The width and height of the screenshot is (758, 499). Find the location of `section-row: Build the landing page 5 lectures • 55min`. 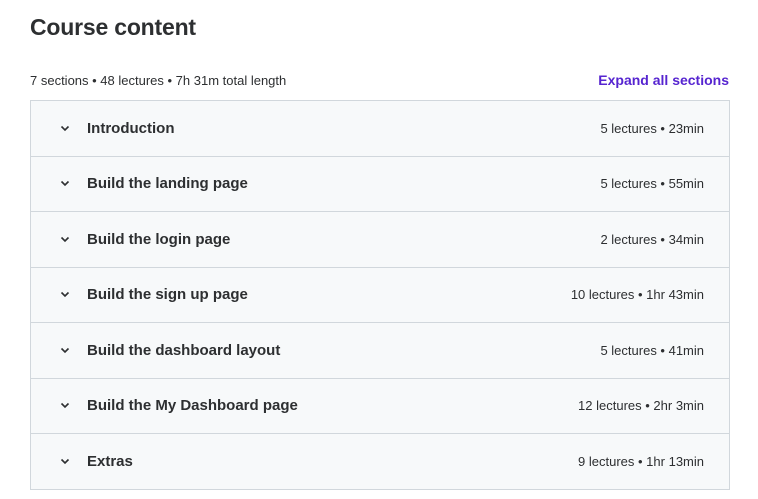

section-row: Build the landing page 5 lectures • 55min is located at coordinates (380, 184).